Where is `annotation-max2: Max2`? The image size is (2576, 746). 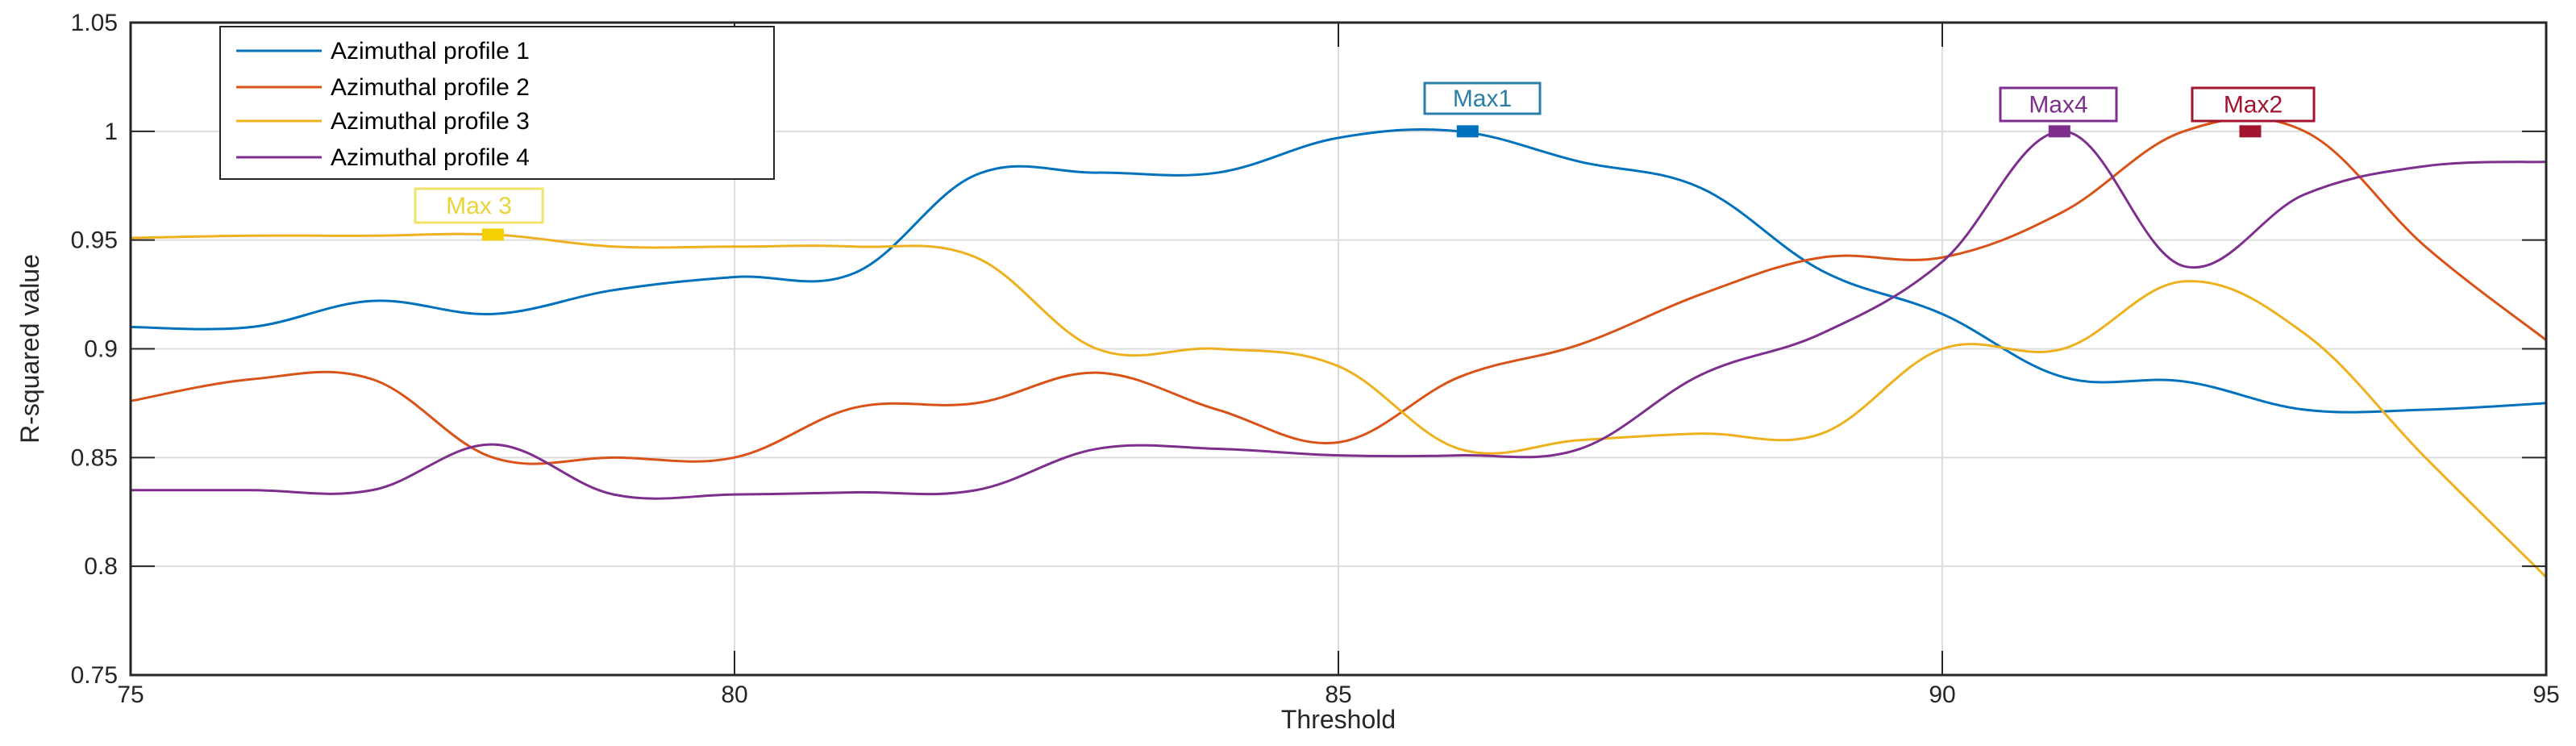 annotation-max2: Max2 is located at coordinates (2253, 112).